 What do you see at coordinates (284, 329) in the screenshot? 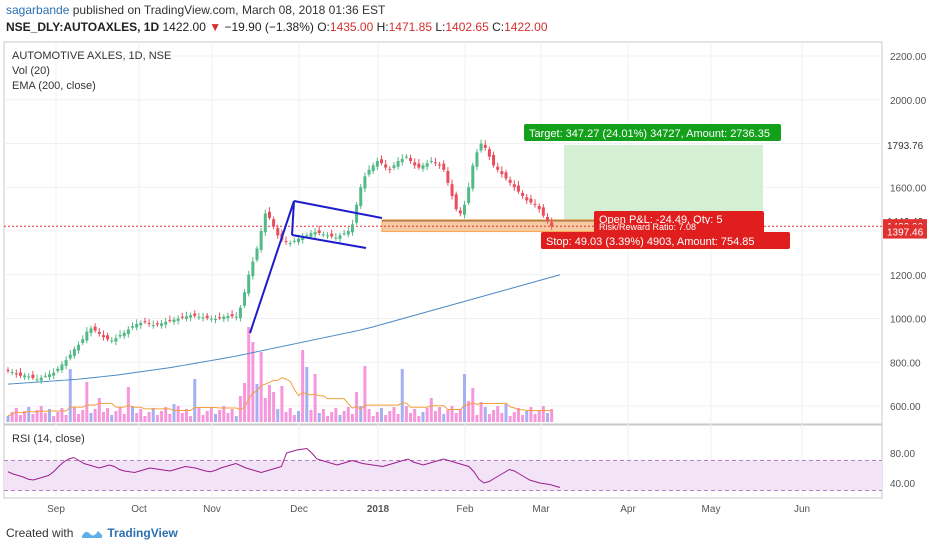
I see `ema-polyline` at bounding box center [284, 329].